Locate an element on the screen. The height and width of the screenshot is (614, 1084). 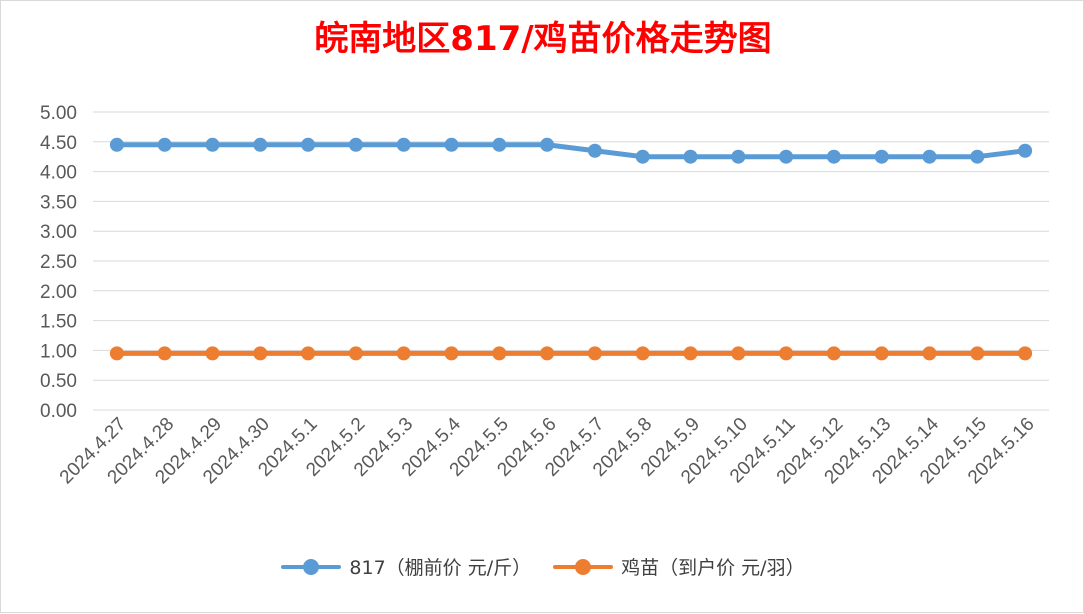
y-tick-label: 3.00 is located at coordinates (58, 232).